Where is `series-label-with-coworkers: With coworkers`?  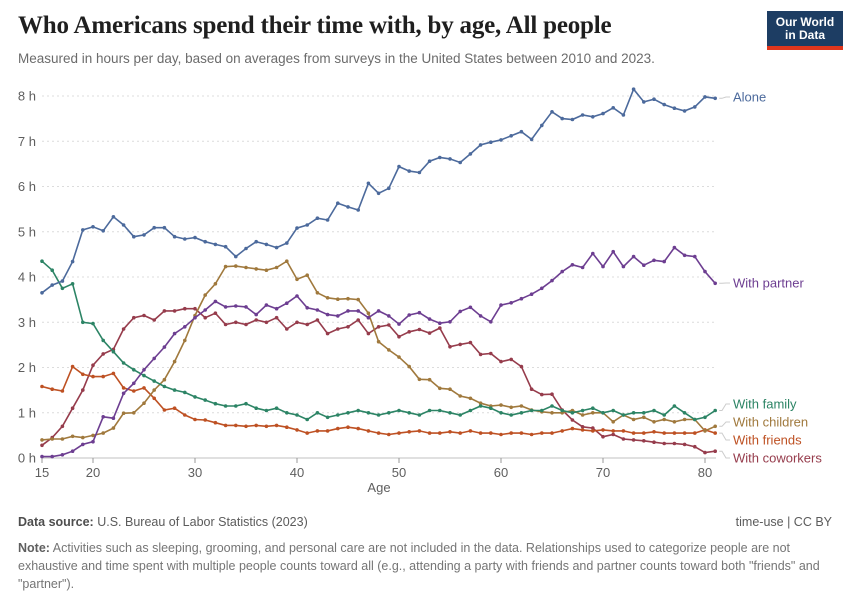 series-label-with-coworkers: With coworkers is located at coordinates (777, 458).